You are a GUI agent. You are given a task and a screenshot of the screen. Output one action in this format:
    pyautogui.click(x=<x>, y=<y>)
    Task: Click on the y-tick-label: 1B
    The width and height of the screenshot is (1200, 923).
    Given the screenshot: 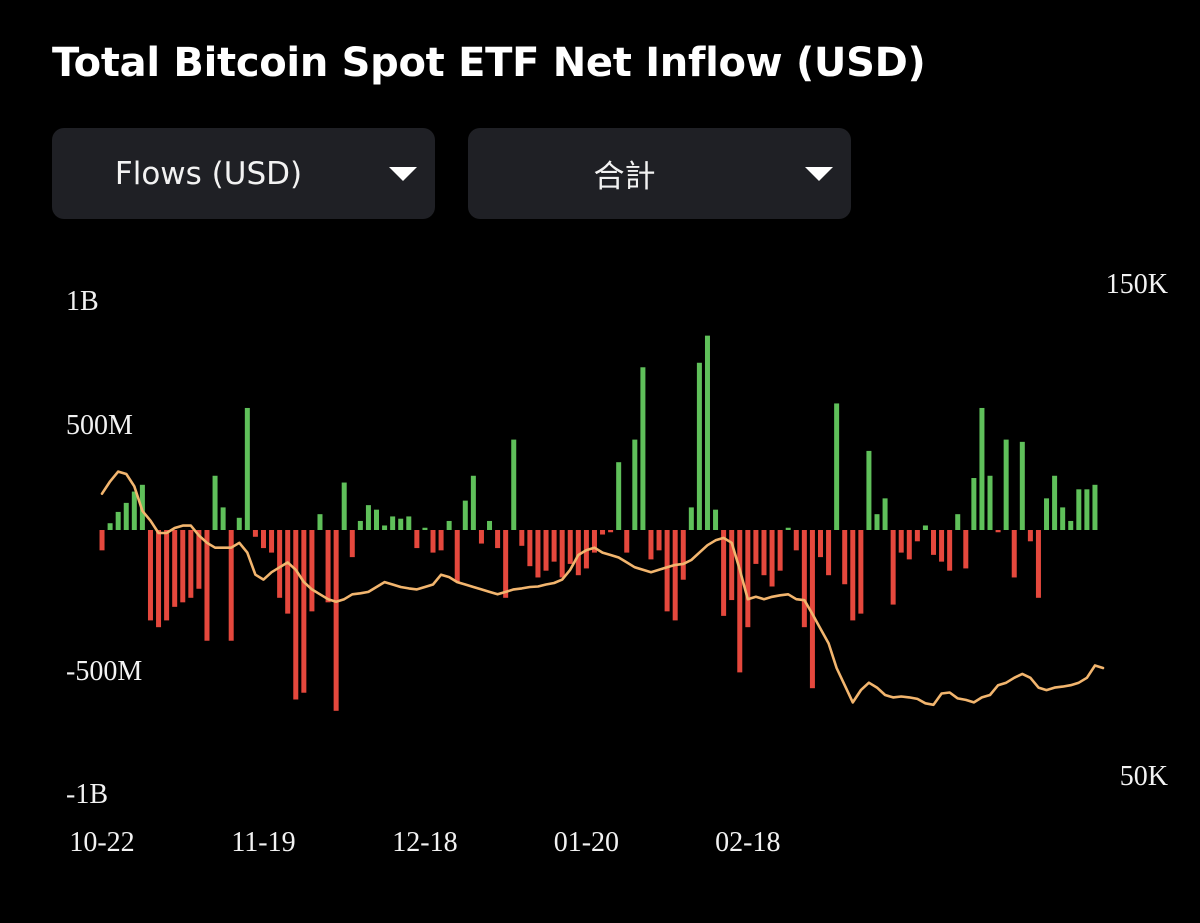 What is the action you would take?
    pyautogui.click(x=82, y=301)
    